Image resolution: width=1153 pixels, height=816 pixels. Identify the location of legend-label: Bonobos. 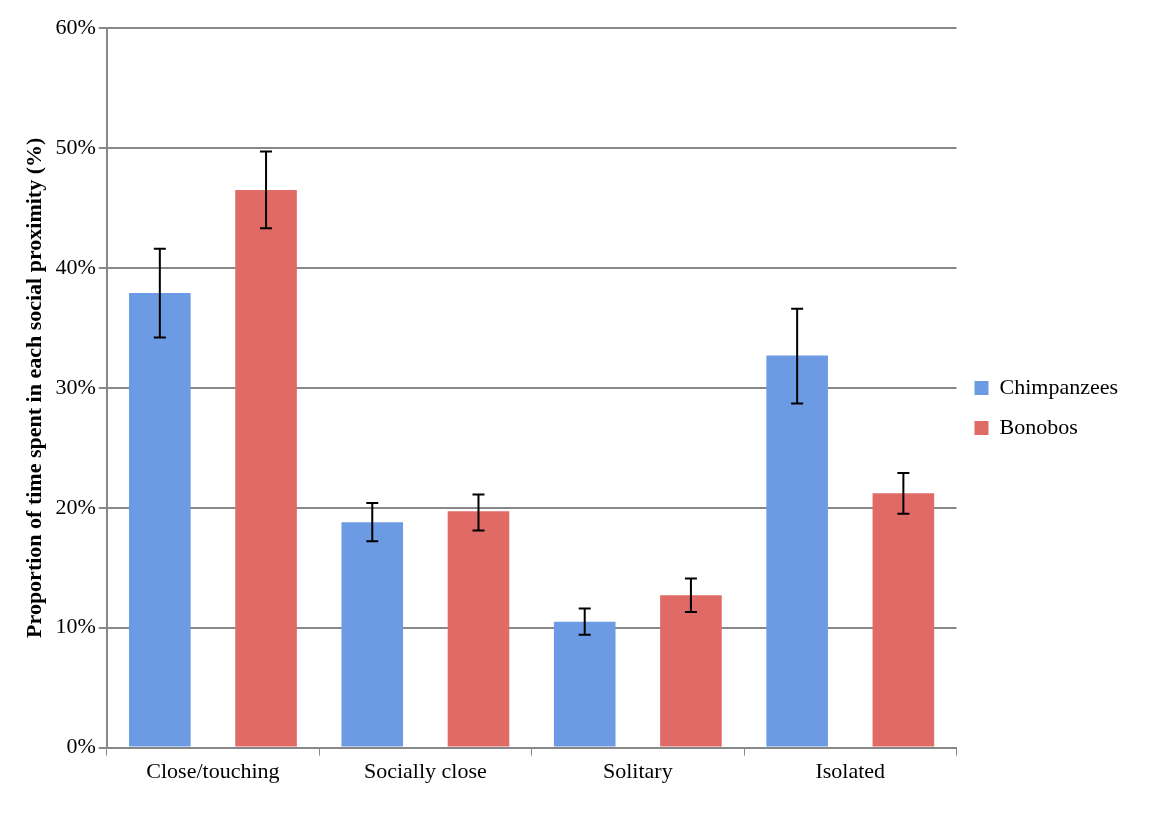
(1038, 426).